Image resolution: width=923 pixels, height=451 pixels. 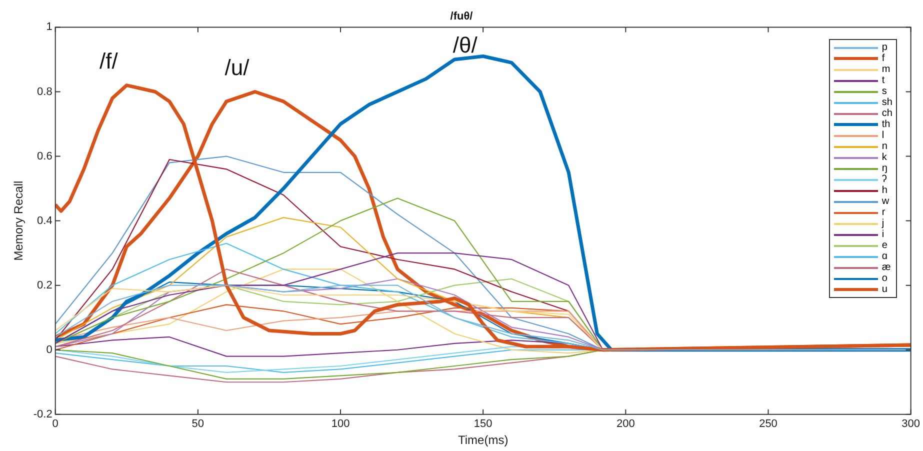 What do you see at coordinates (883, 136) in the screenshot?
I see `legend-label: l` at bounding box center [883, 136].